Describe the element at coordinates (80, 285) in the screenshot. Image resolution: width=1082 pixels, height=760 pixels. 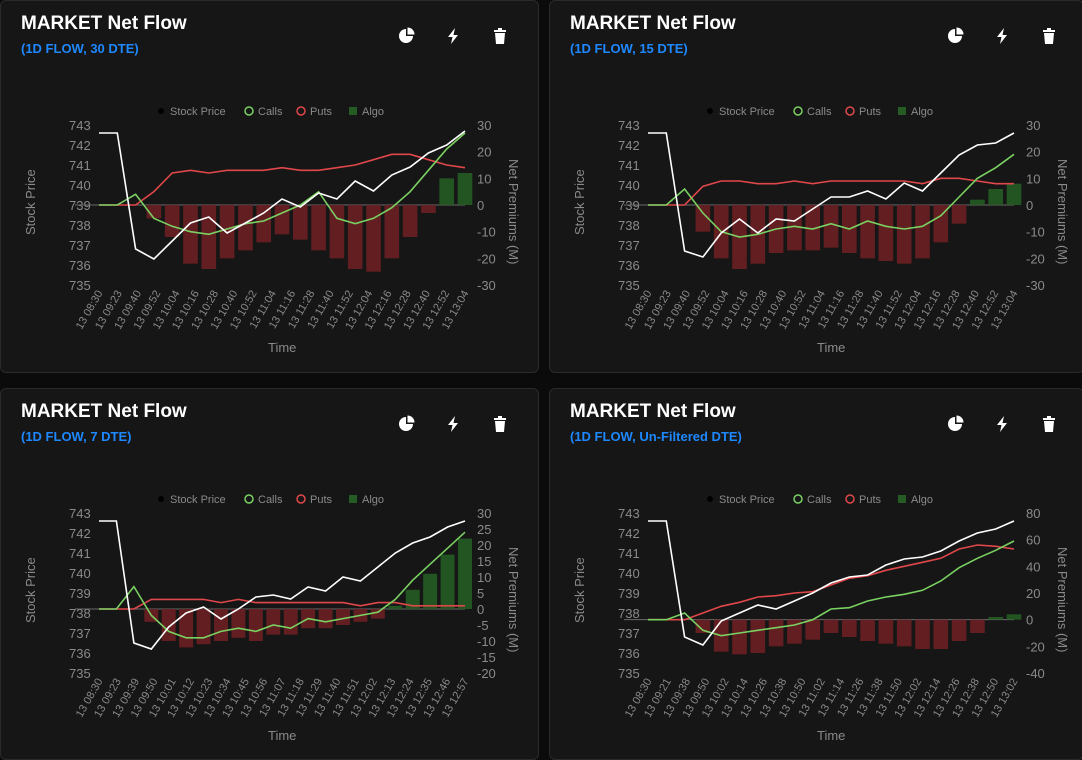
I see `y-tick-left: 735` at that location.